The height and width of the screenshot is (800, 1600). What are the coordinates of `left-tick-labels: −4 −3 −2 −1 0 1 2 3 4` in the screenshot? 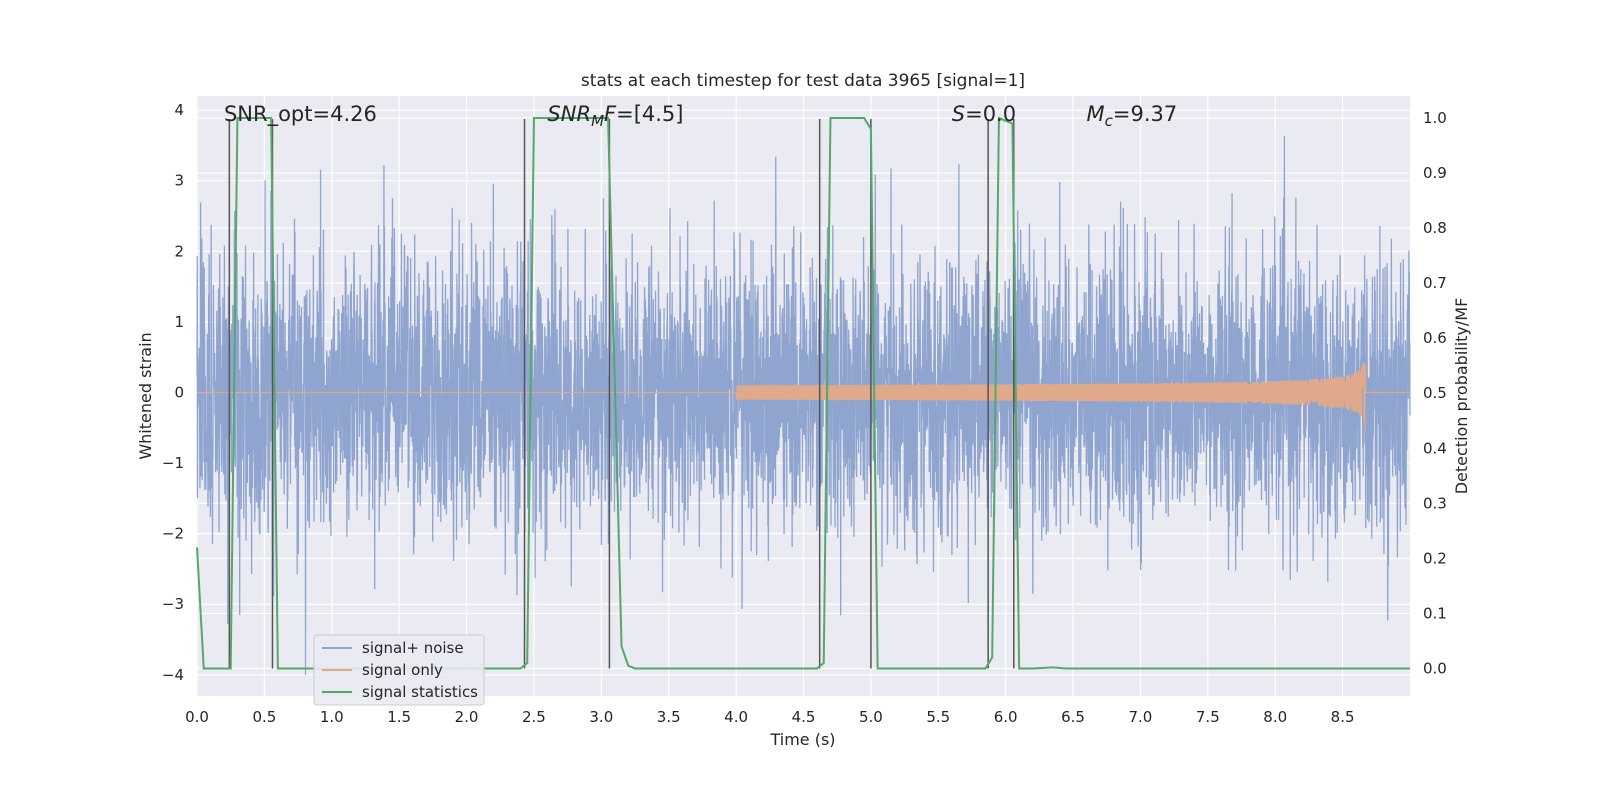 It's located at (173, 392).